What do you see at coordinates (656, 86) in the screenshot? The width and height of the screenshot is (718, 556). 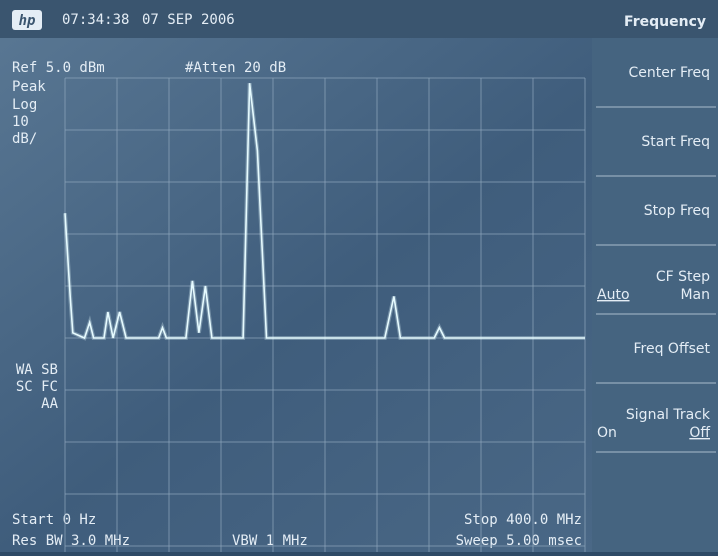 I see `softkey: Center Freq` at bounding box center [656, 86].